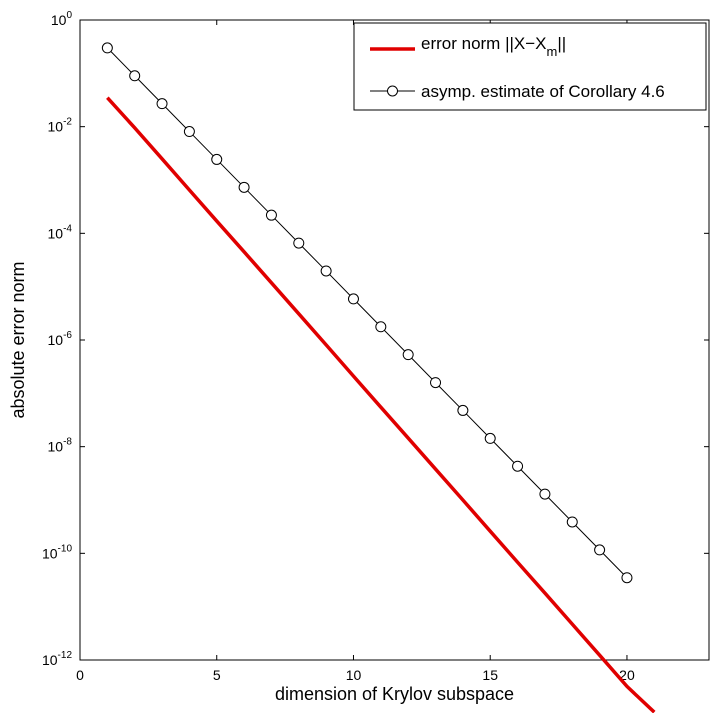 Image resolution: width=713 pixels, height=713 pixels. I want to click on x-tick-label: 10, so click(354, 675).